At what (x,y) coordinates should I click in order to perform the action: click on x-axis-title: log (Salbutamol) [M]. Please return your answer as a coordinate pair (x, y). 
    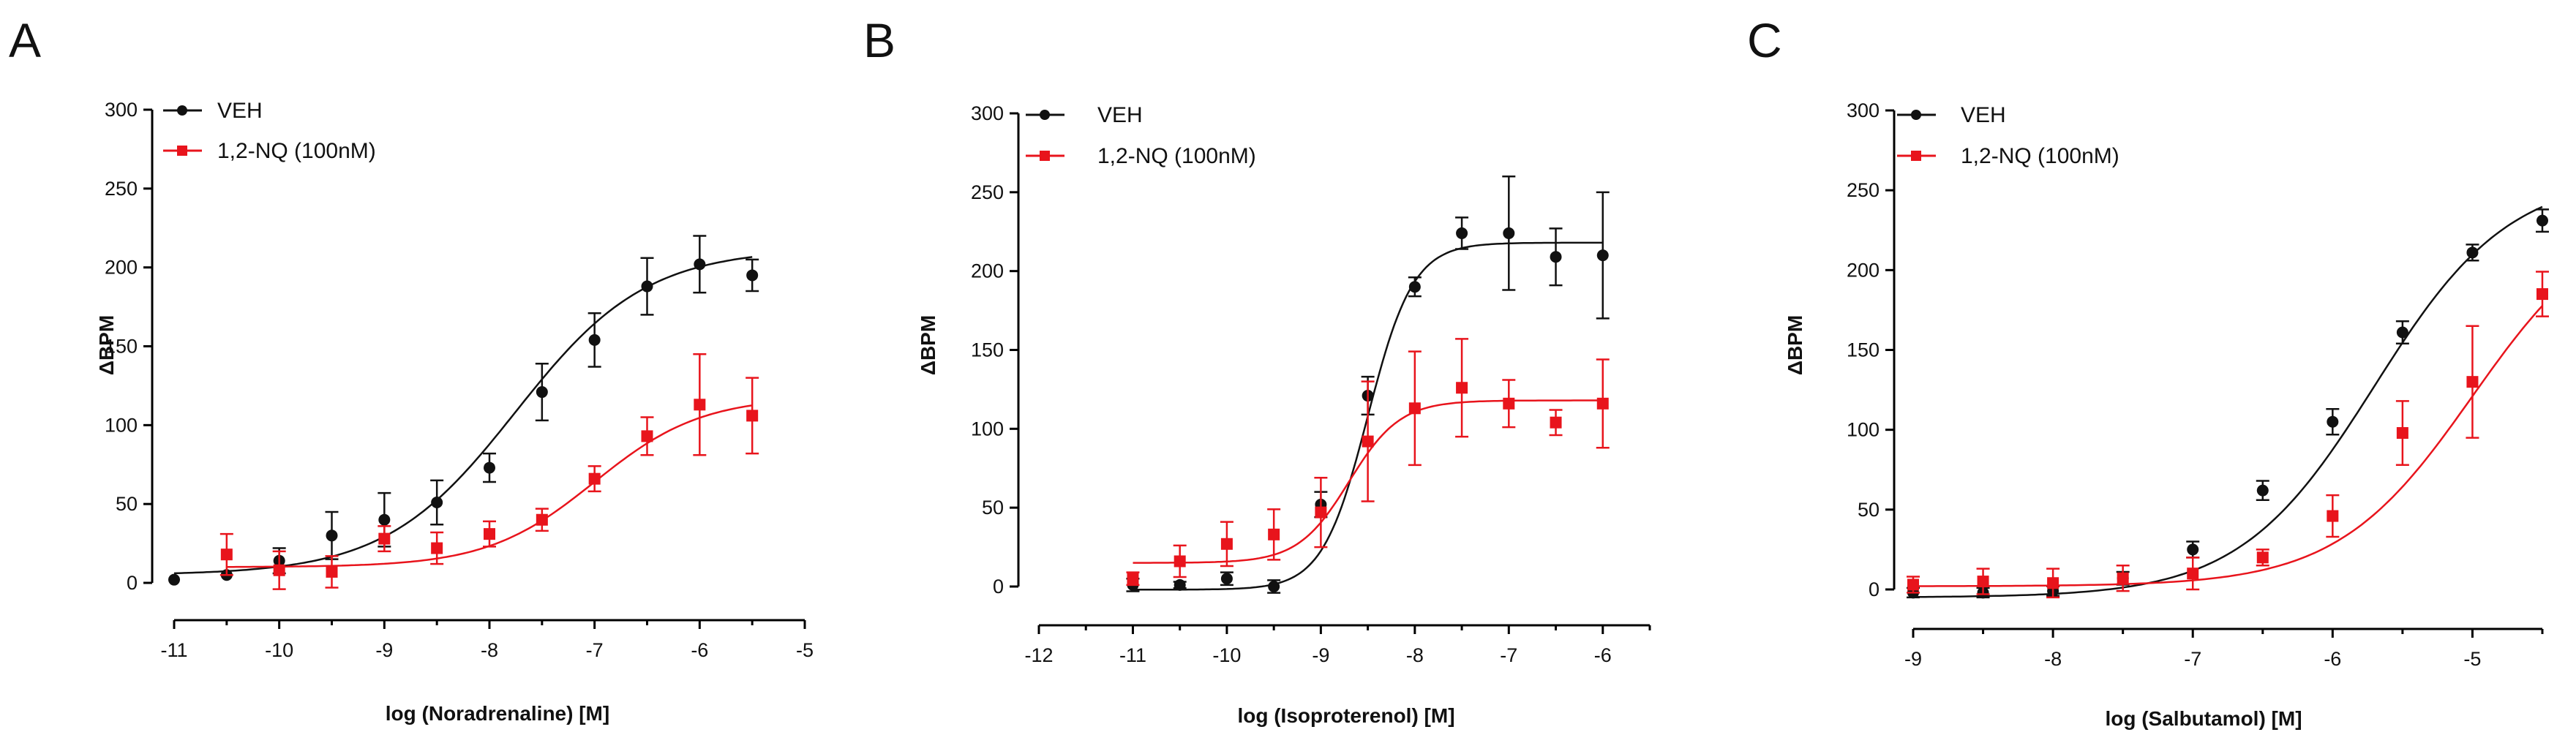
    Looking at the image, I should click on (2203, 718).